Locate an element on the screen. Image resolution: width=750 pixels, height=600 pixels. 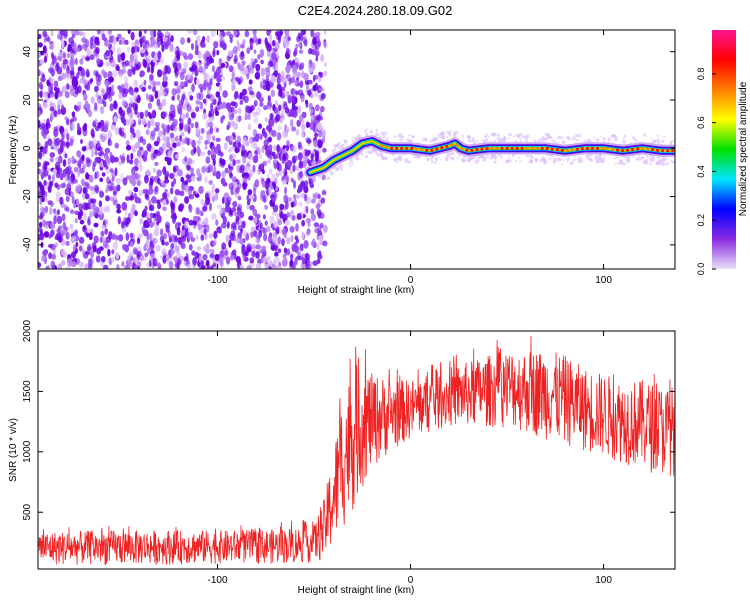
x-tick-label: 0 is located at coordinates (411, 280).